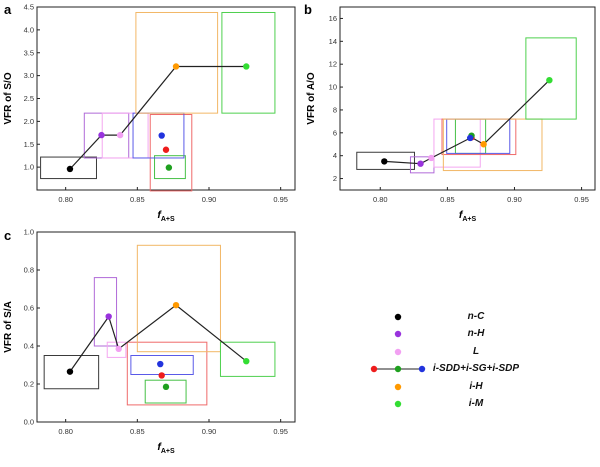 This screenshot has height=467, width=600. I want to click on y-tick-label: 3.0, so click(29, 75).